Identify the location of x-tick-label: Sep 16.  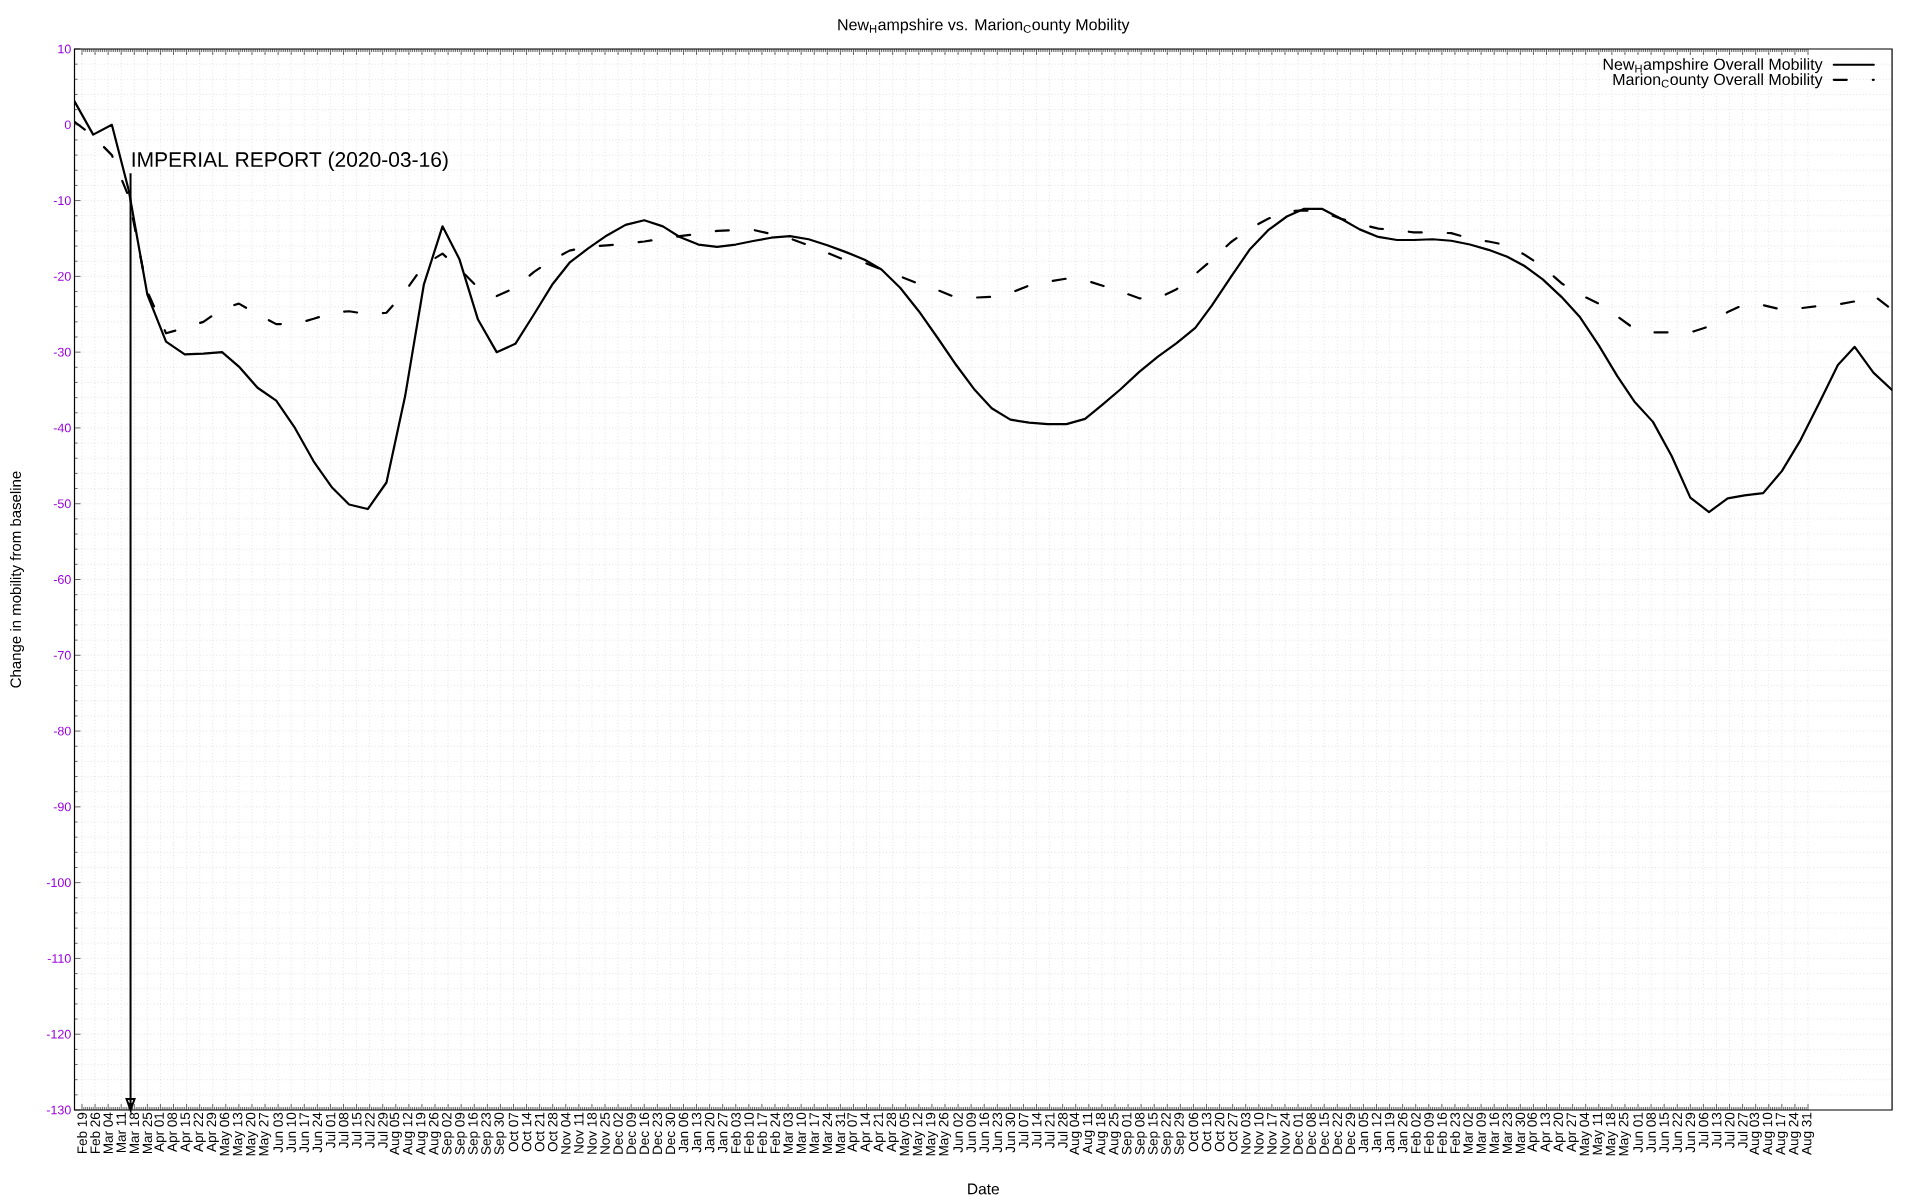
(474, 1133).